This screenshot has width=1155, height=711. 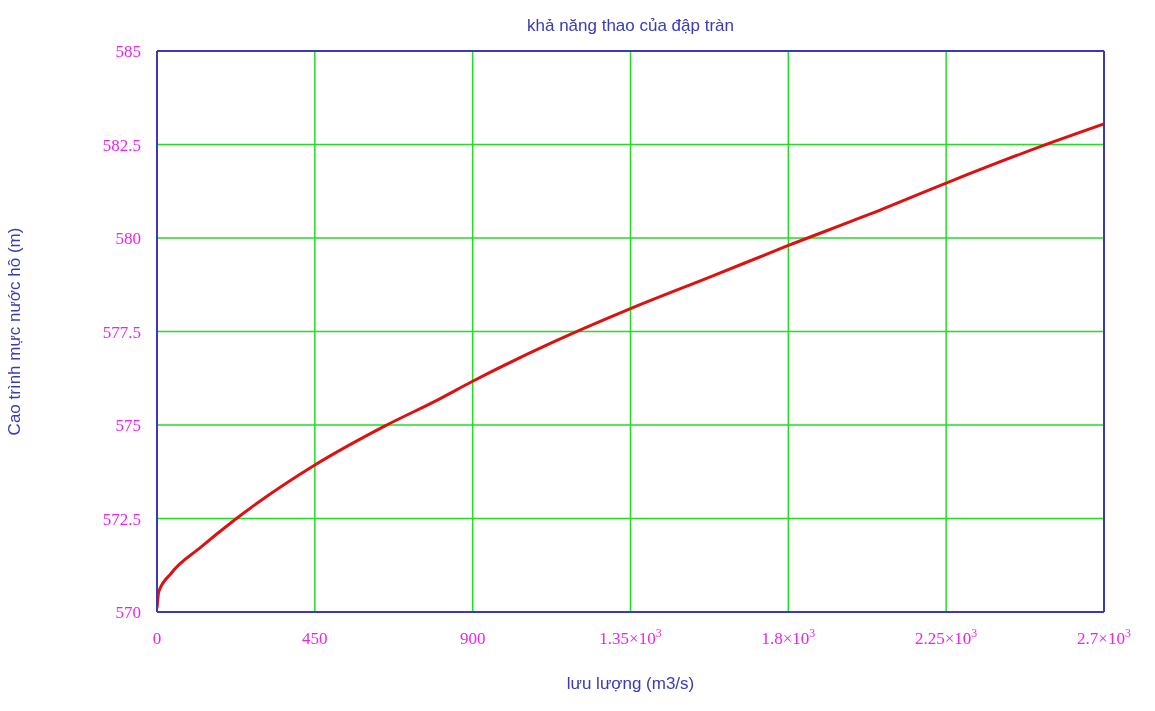 I want to click on y-tick-label: 585, so click(x=128, y=51).